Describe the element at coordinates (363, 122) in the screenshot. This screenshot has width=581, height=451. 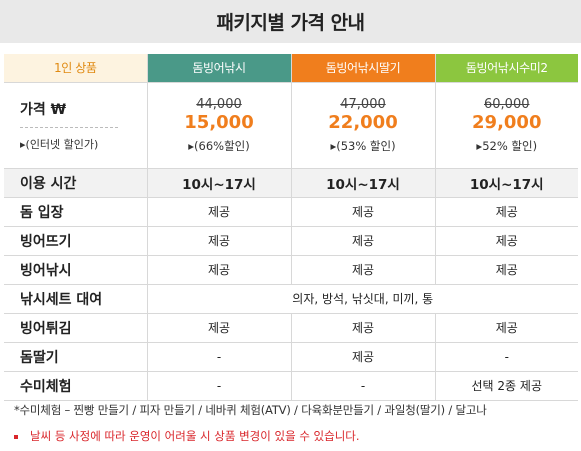
I see `sale-price: 22,000` at that location.